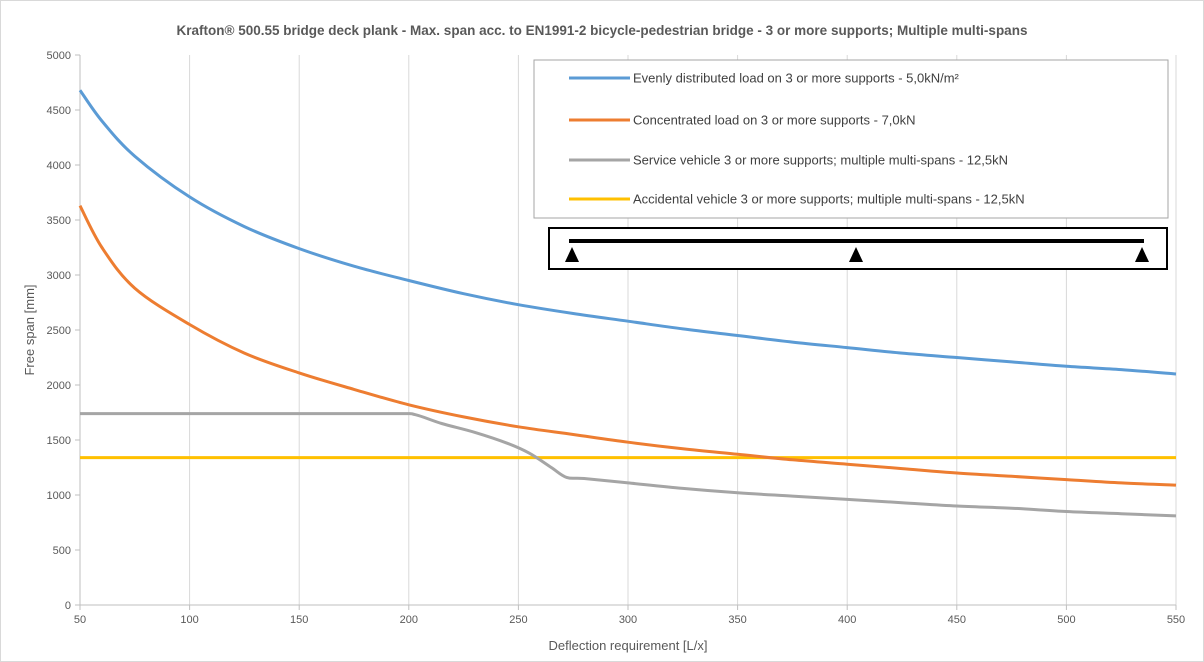  What do you see at coordinates (737, 620) in the screenshot?
I see `x-tick-label-350: 350` at bounding box center [737, 620].